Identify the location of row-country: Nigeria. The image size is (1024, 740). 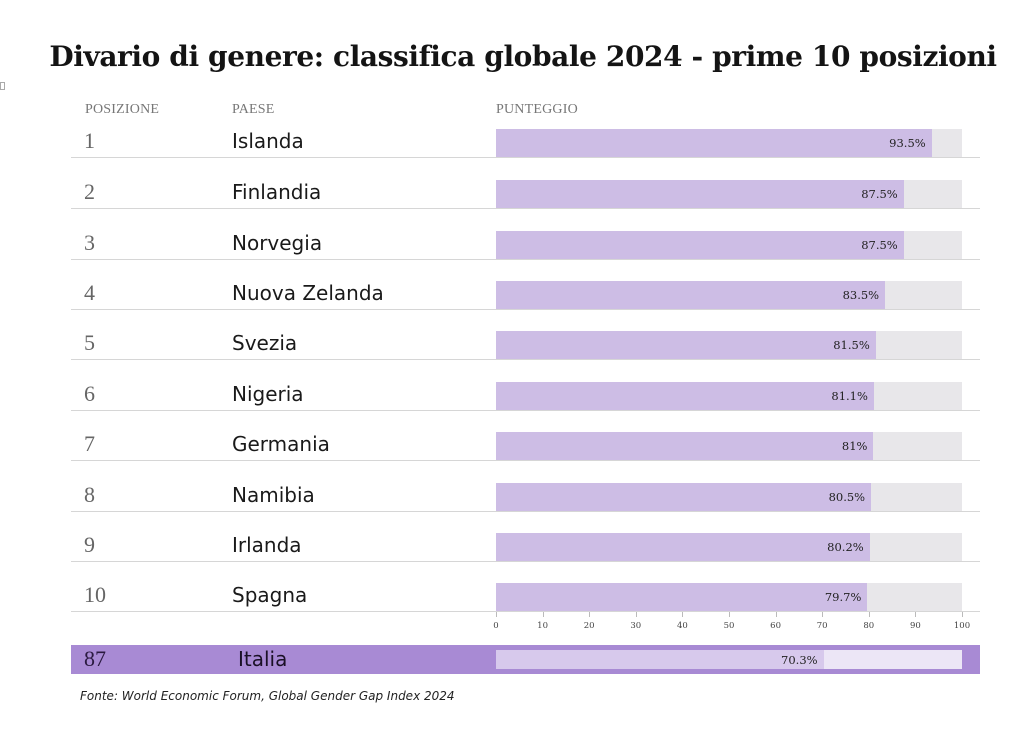
(268, 394).